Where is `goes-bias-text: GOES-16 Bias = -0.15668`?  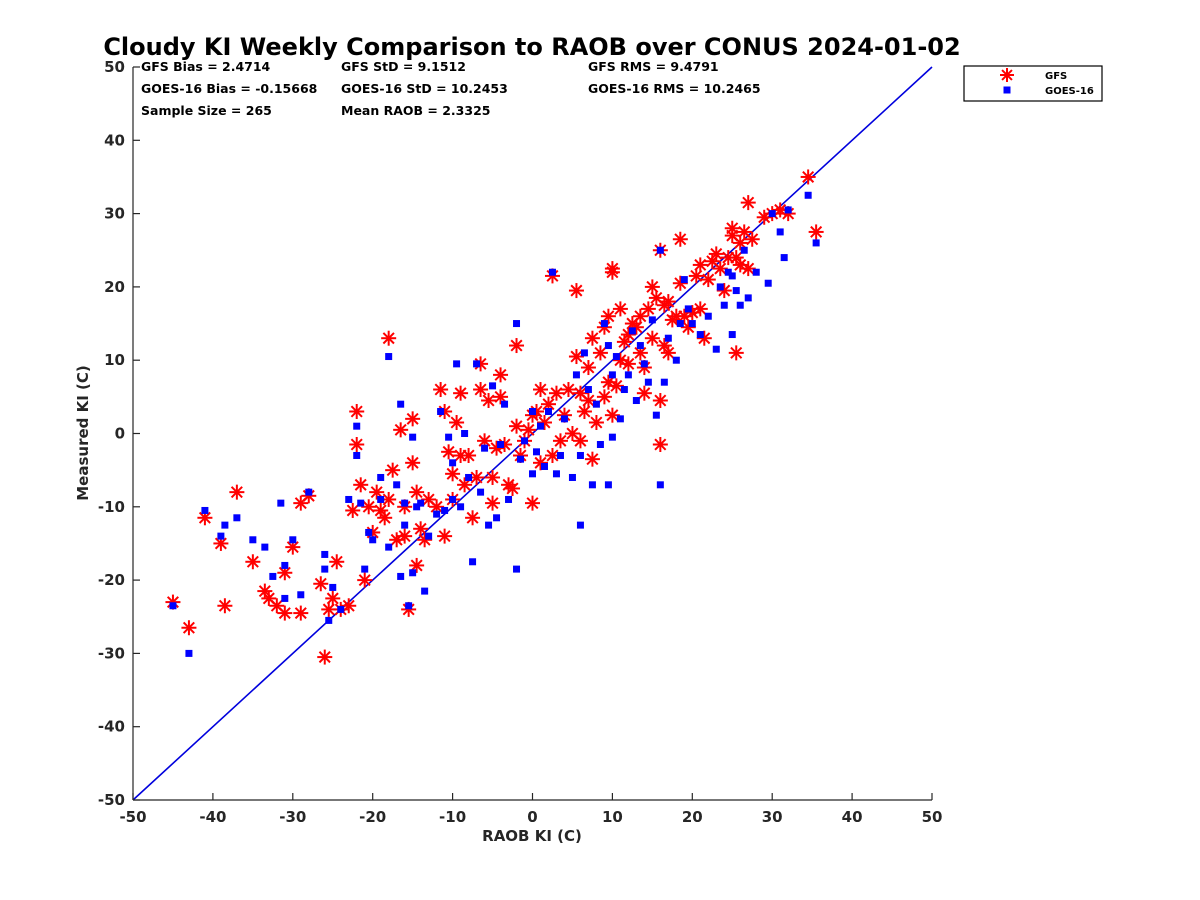 goes-bias-text: GOES-16 Bias = -0.15668 is located at coordinates (229, 88).